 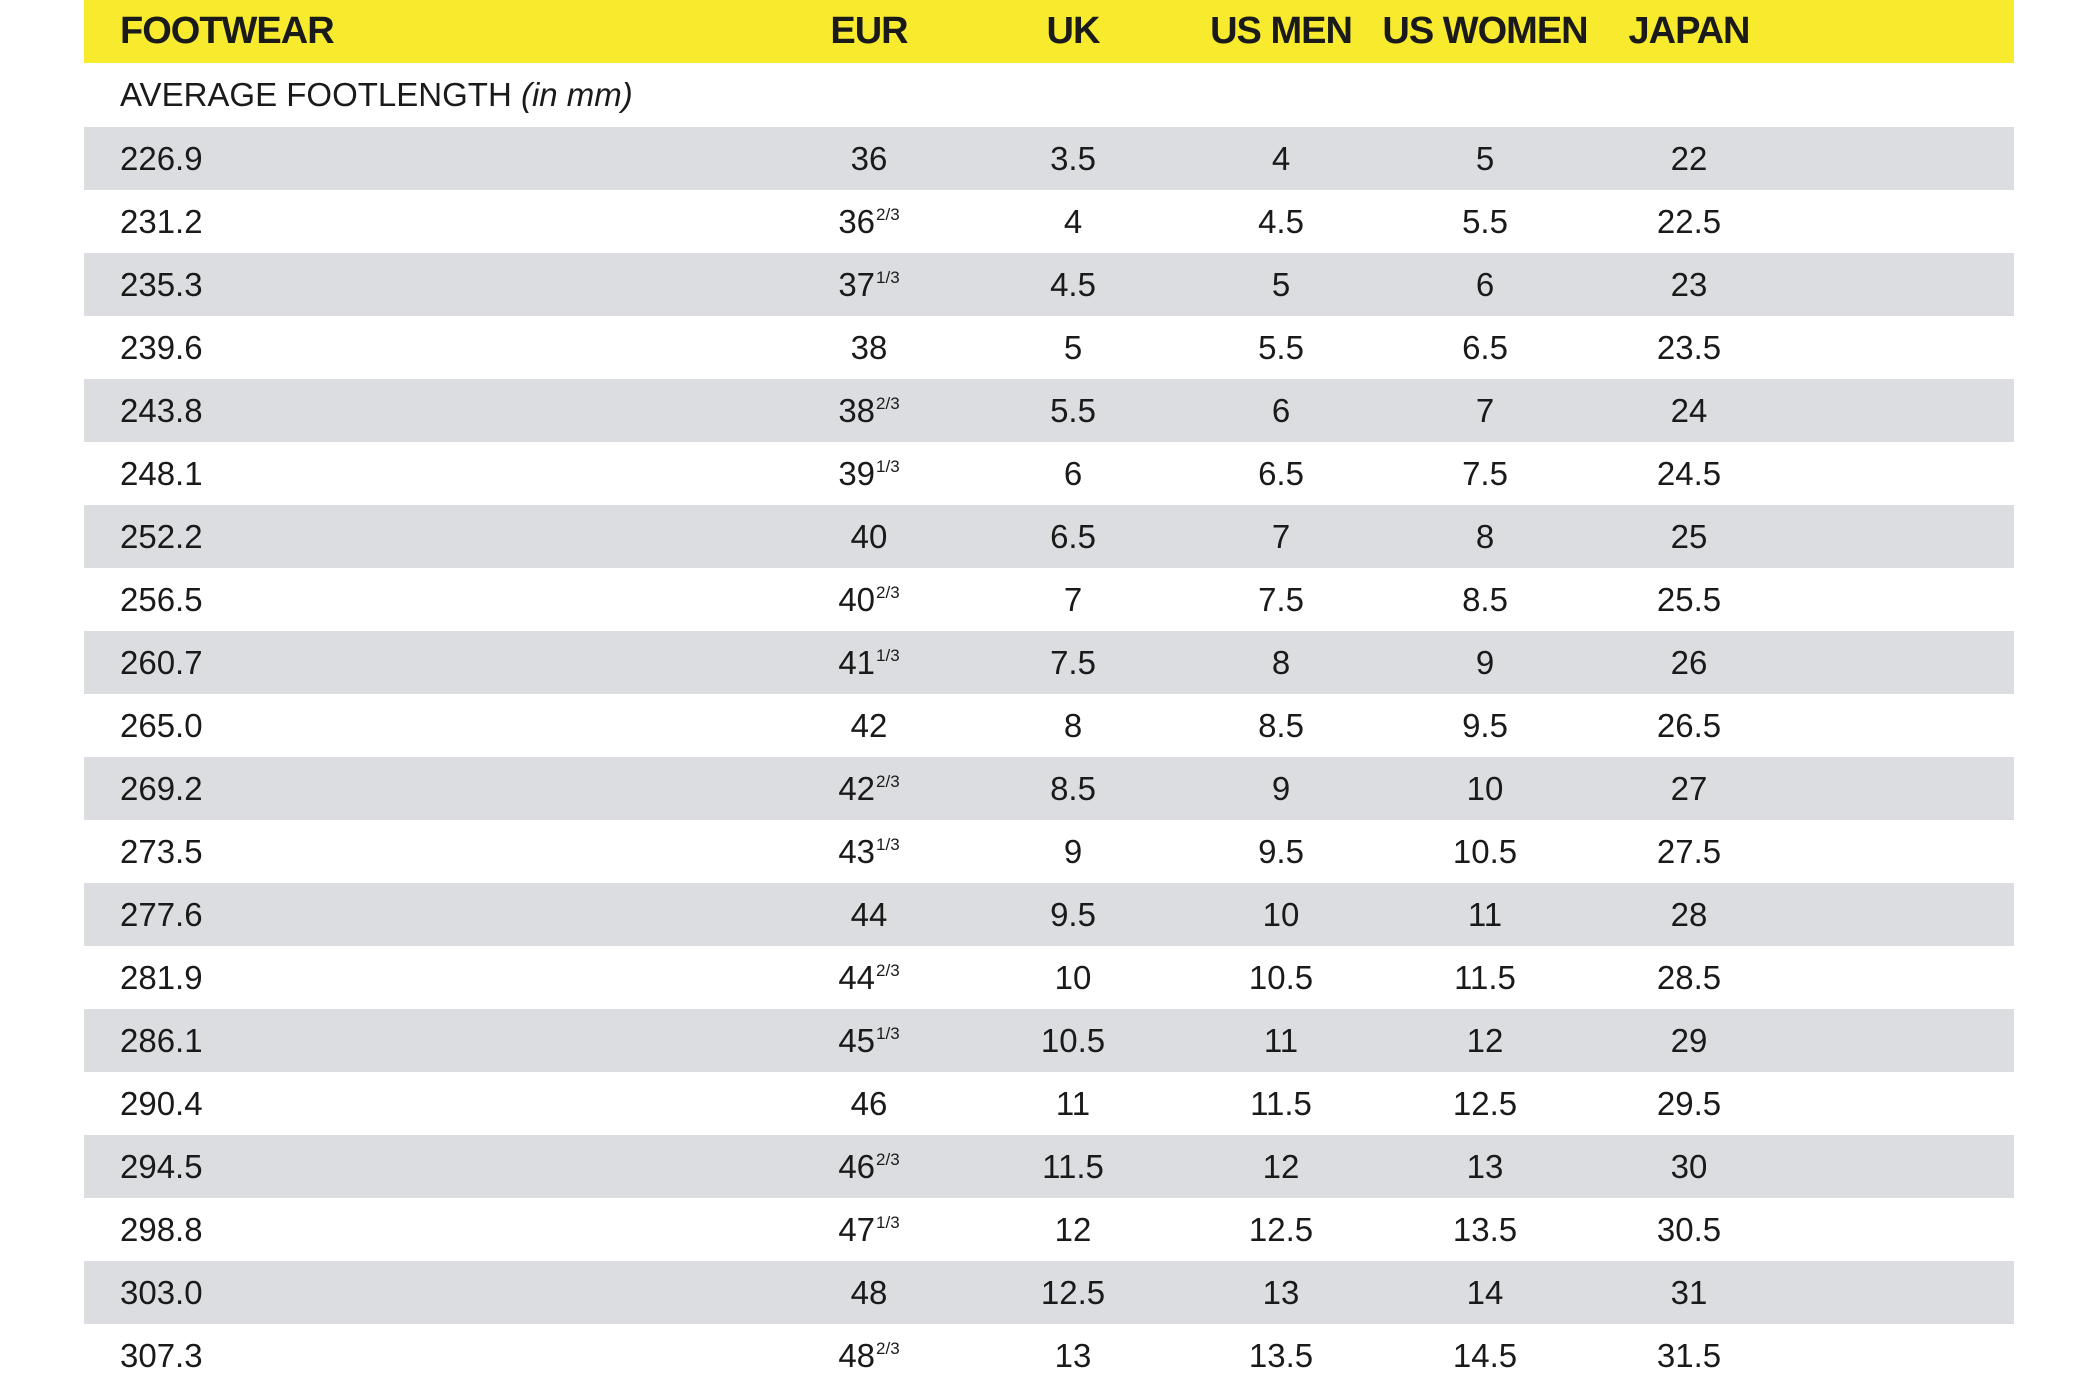 I want to click on table-cell: 235.3, so click(x=161, y=284).